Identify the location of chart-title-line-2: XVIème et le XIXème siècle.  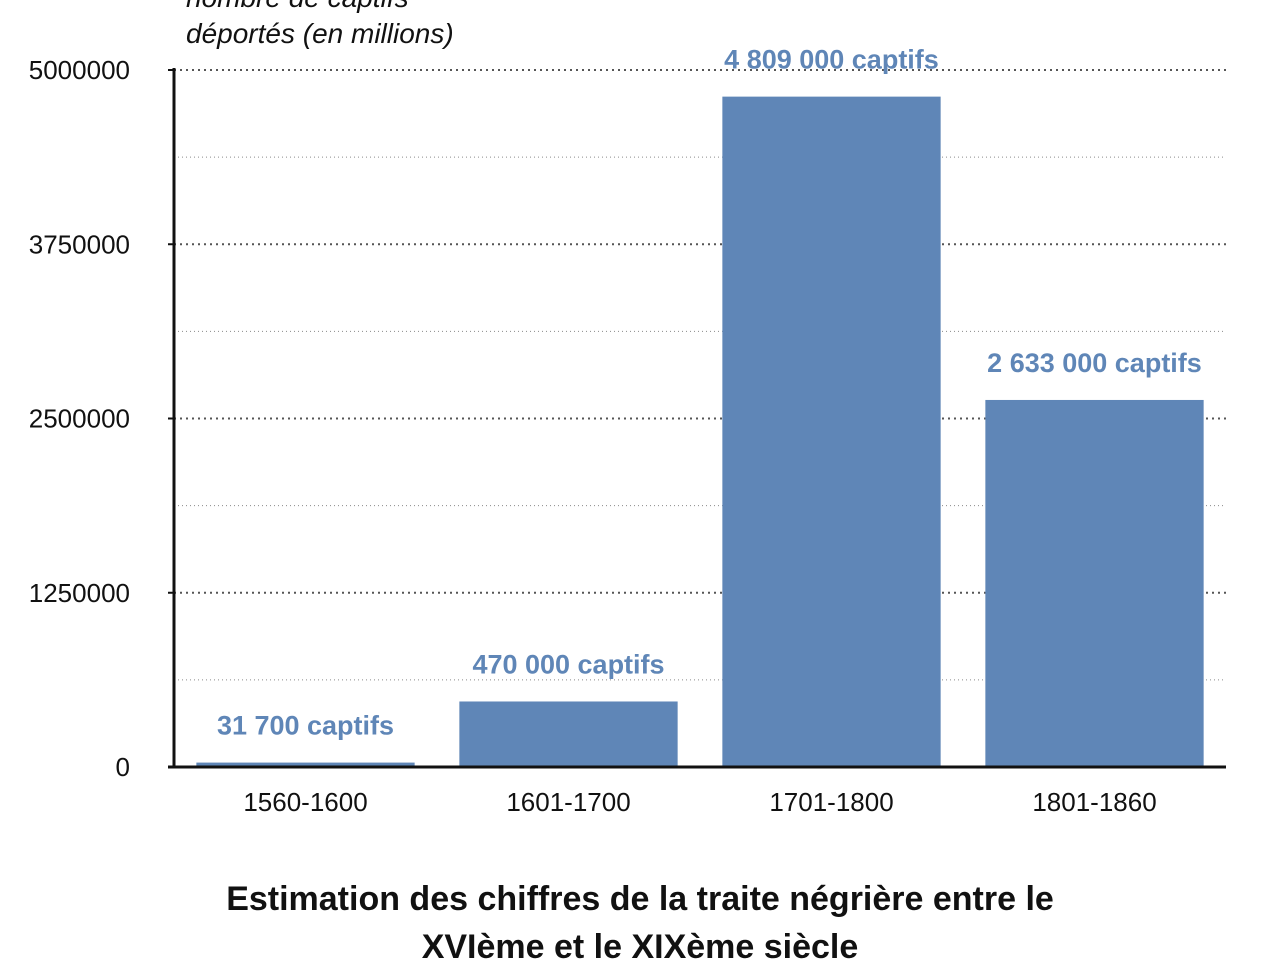
(640, 947).